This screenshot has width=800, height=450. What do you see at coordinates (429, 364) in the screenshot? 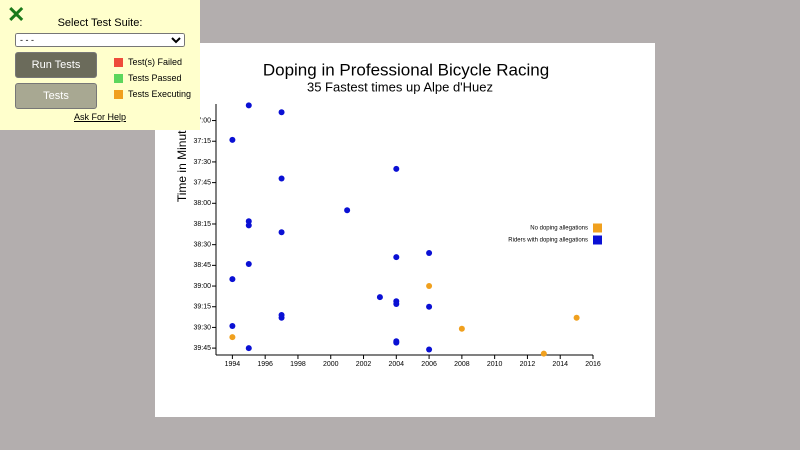
I see `x-tick-label: 2006` at bounding box center [429, 364].